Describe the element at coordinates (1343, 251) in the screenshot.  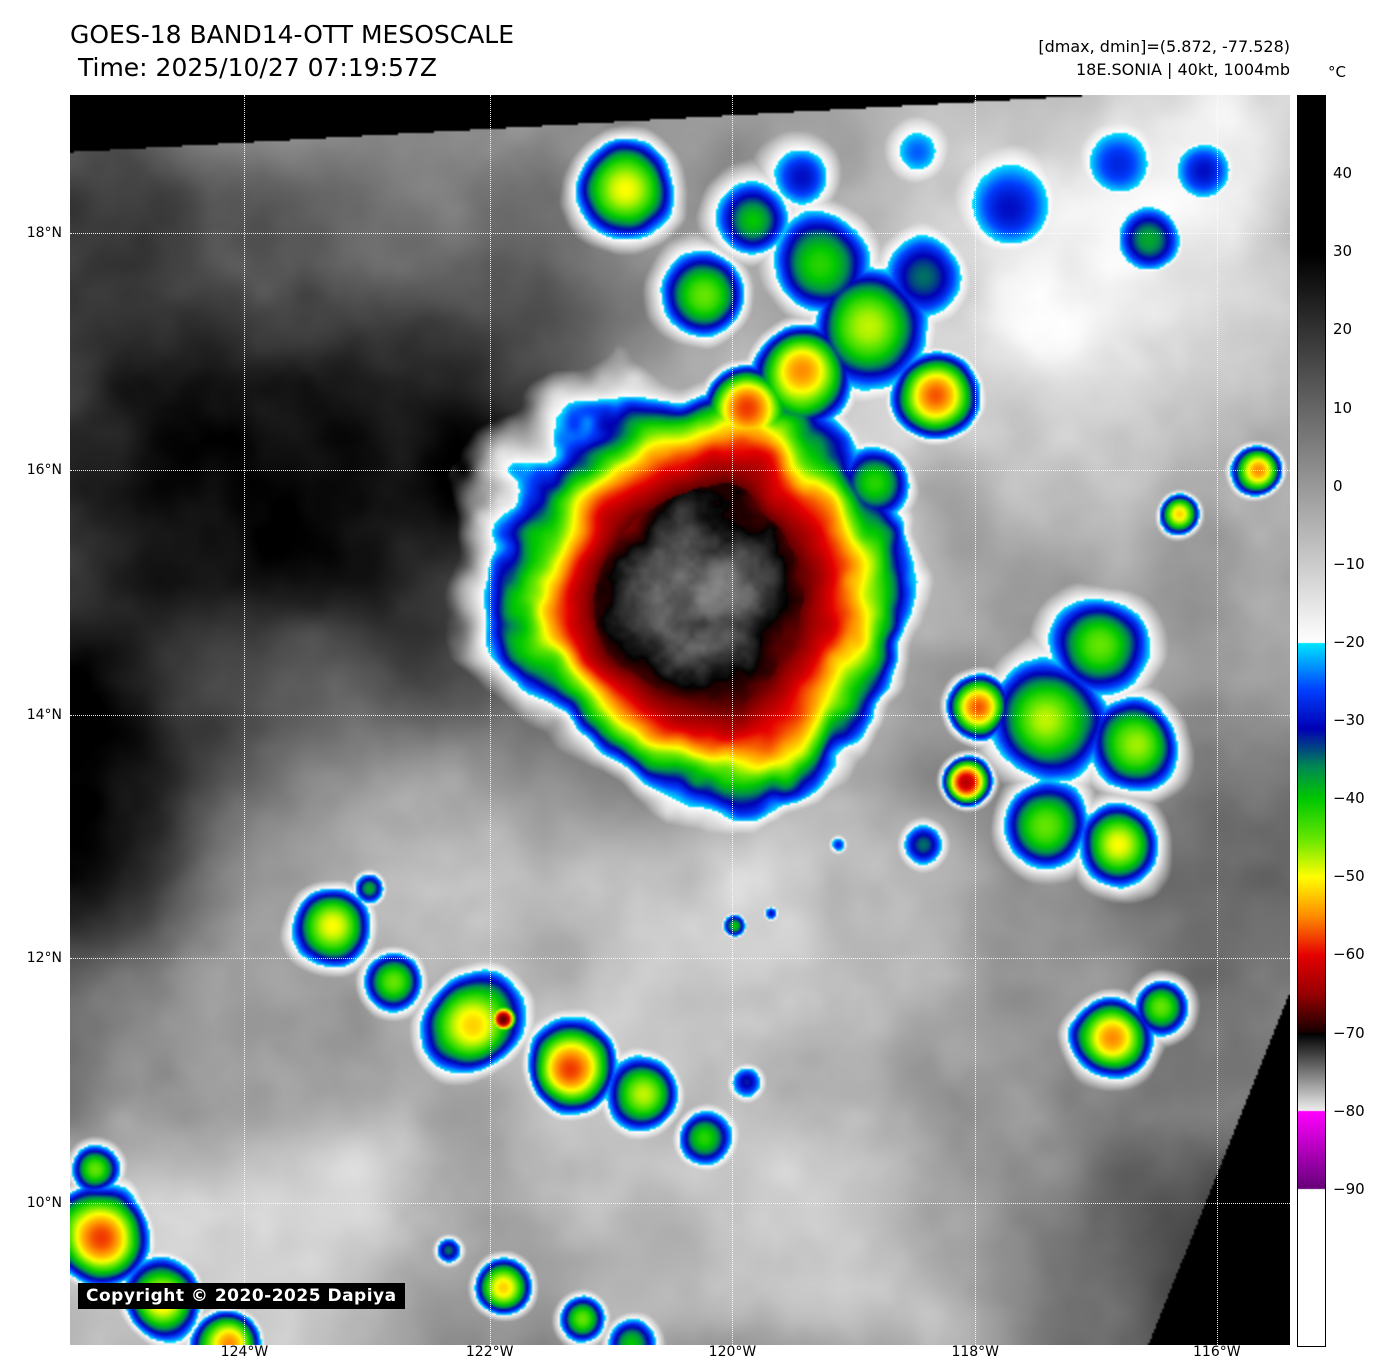
I see `colorbar-tick-label: 30` at that location.